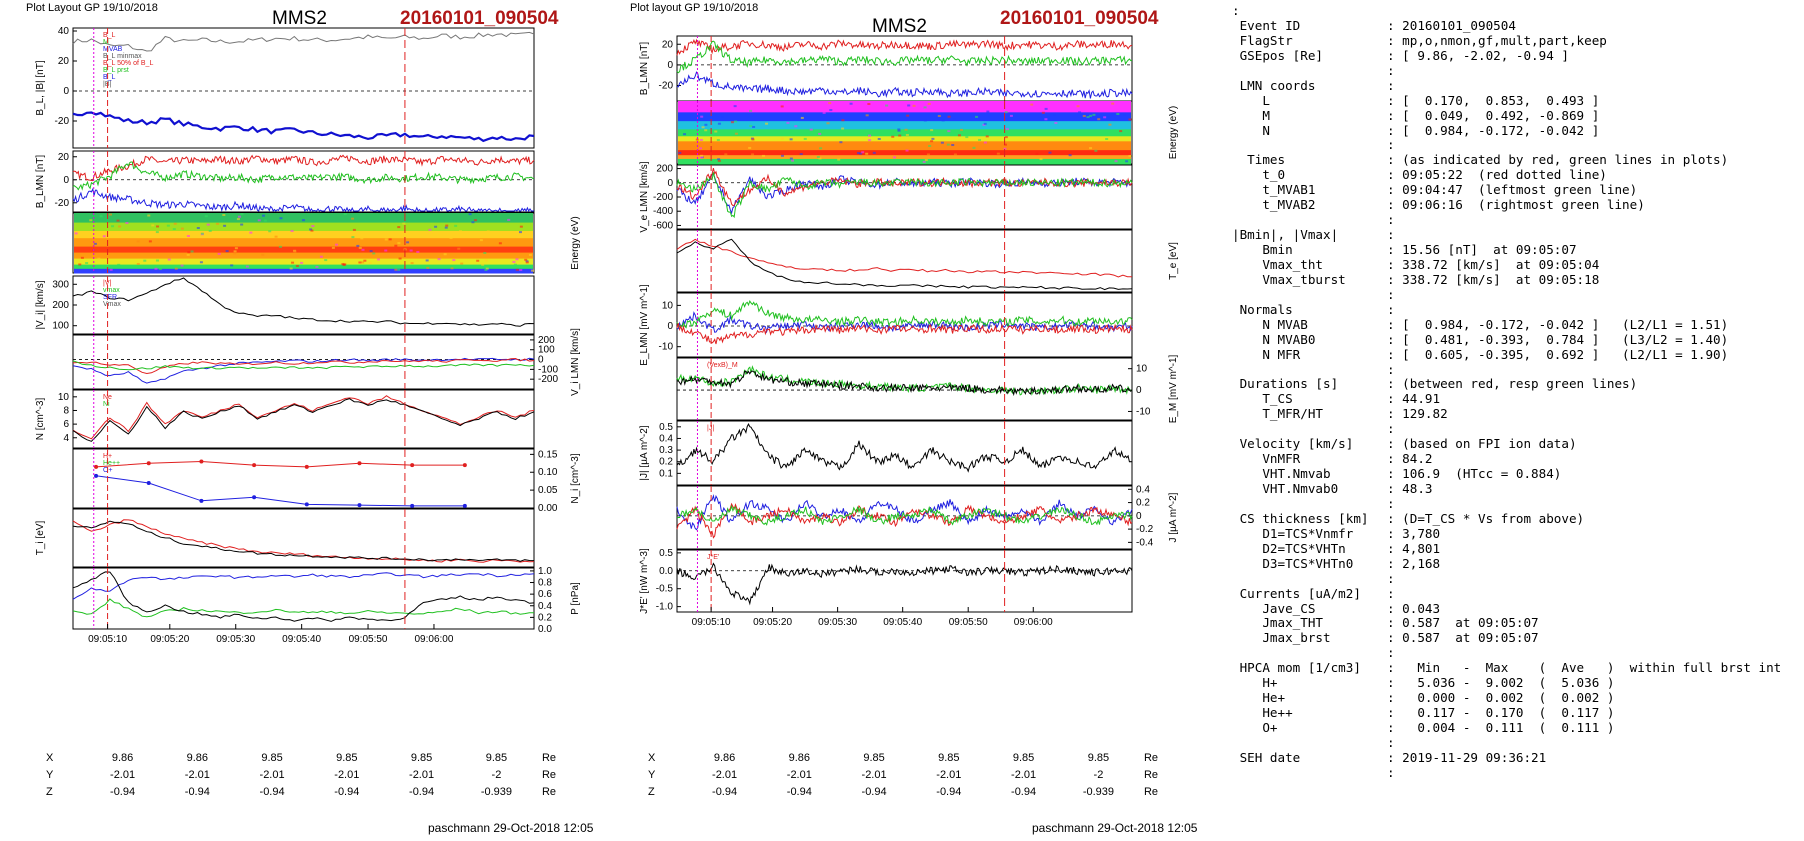  I want to click on info-key: Event ID, so click(1266, 25).